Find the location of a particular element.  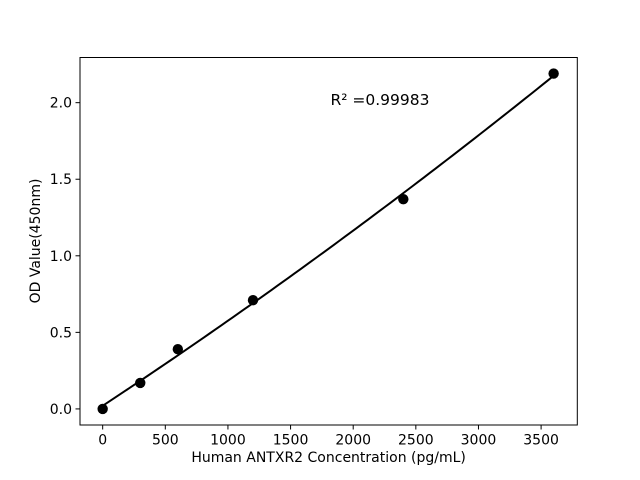

x-tick-label: 2000 is located at coordinates (353, 441).